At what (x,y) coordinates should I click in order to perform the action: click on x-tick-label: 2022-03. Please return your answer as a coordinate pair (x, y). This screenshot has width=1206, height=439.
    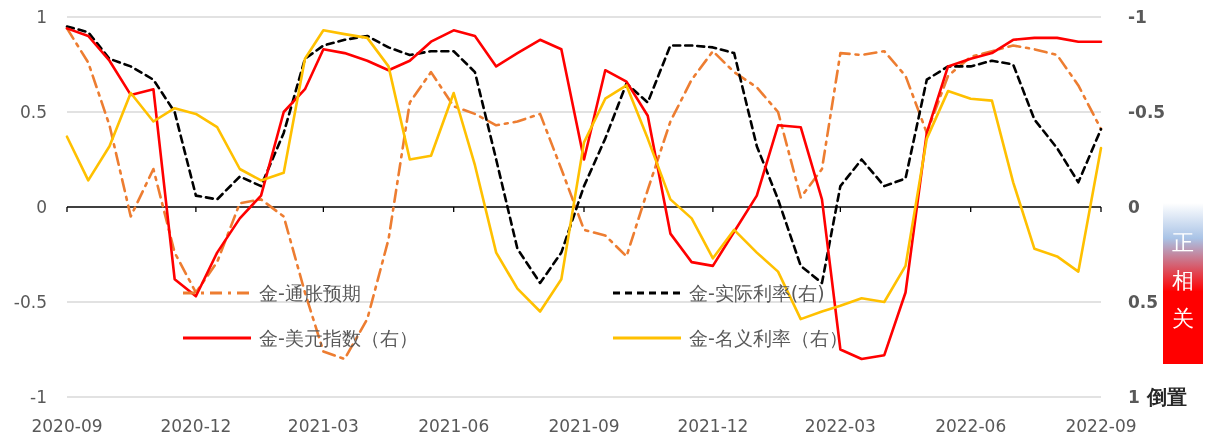
    Looking at the image, I should click on (840, 426).